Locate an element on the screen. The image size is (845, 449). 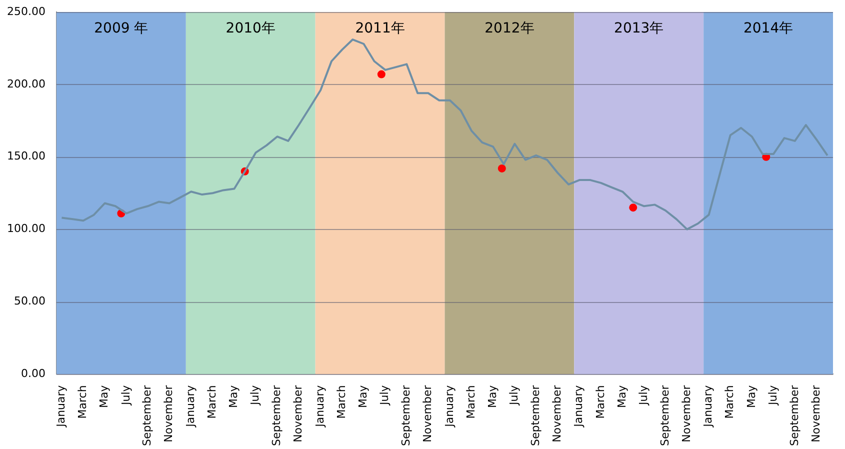
band-label: 2013年 is located at coordinates (639, 28).